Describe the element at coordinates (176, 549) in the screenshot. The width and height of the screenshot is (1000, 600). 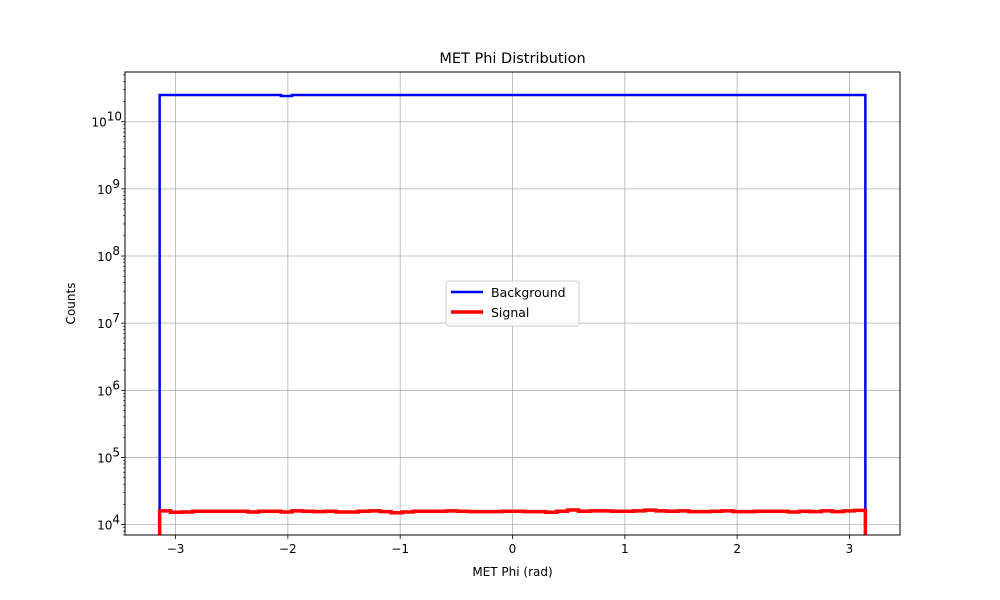
I see `x-tick-label: −3` at that location.